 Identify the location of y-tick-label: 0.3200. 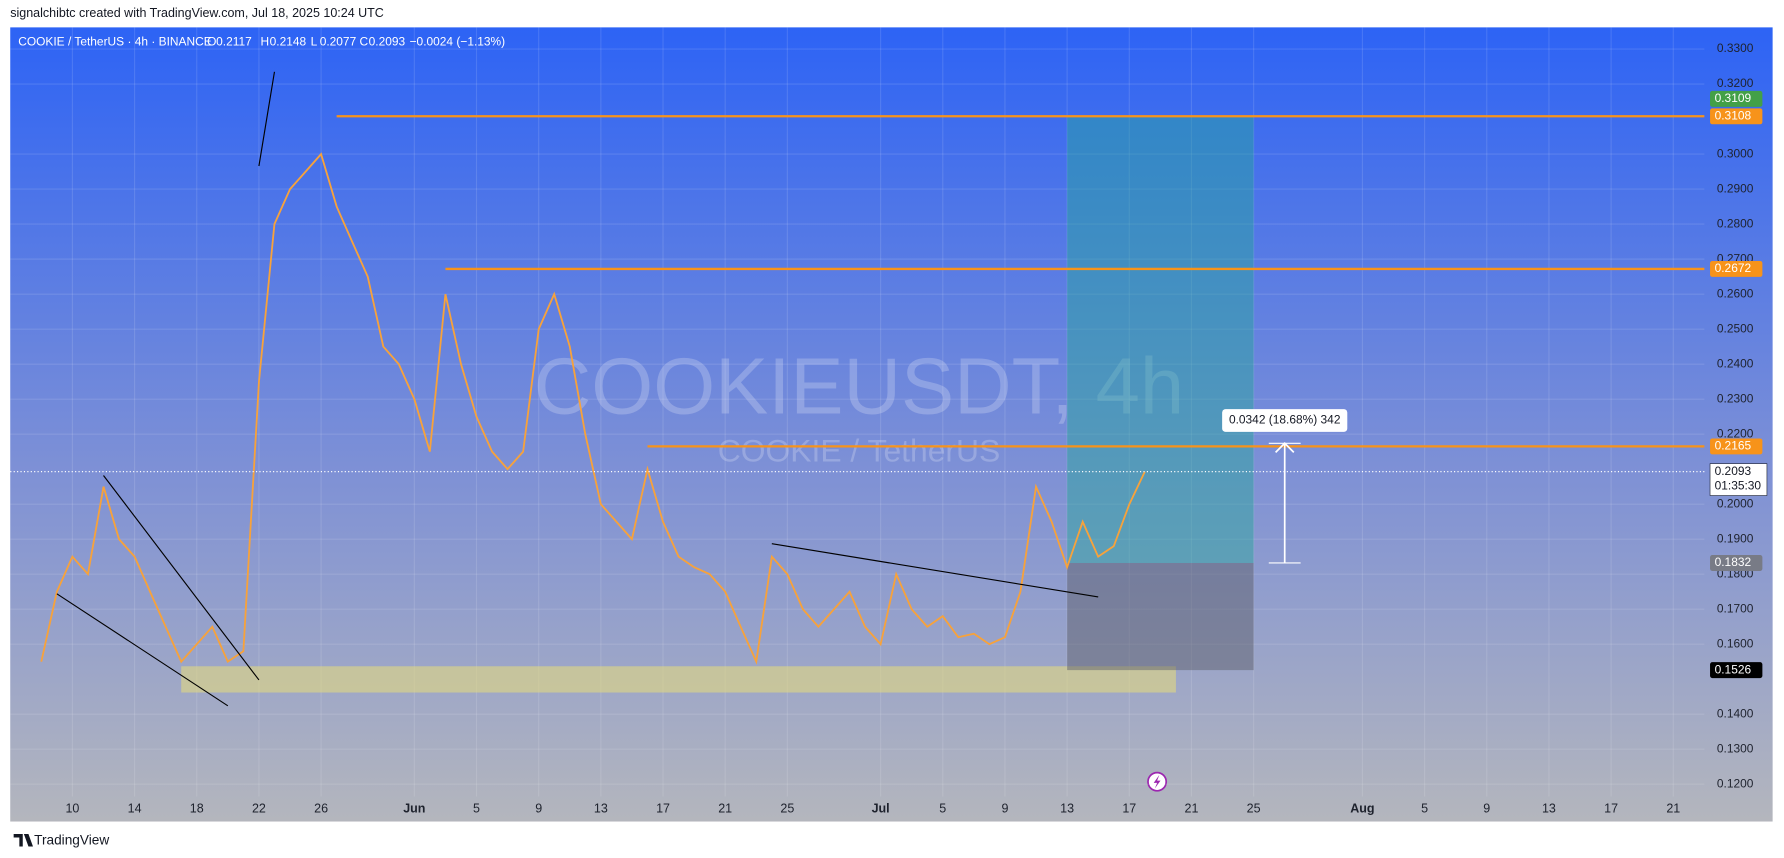
(1735, 83).